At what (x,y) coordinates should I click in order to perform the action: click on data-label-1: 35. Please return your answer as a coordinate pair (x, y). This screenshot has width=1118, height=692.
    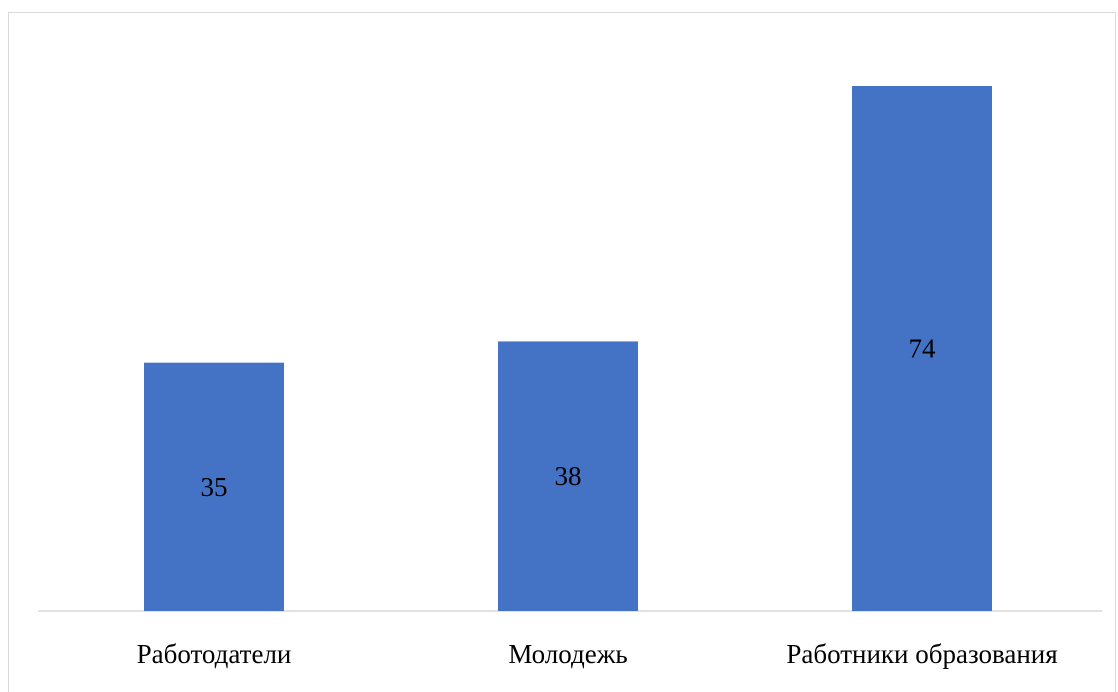
    Looking at the image, I should click on (214, 487).